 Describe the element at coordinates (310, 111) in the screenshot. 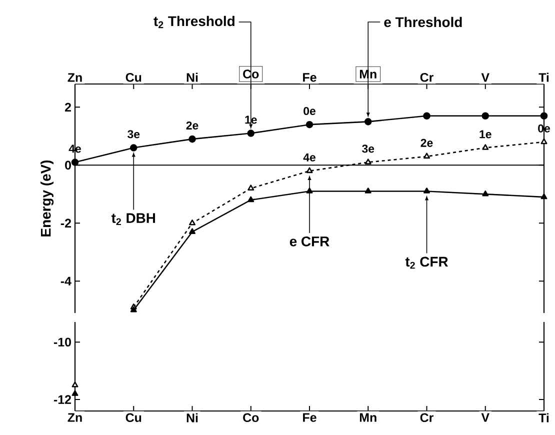

I see `annotation: 0e` at that location.